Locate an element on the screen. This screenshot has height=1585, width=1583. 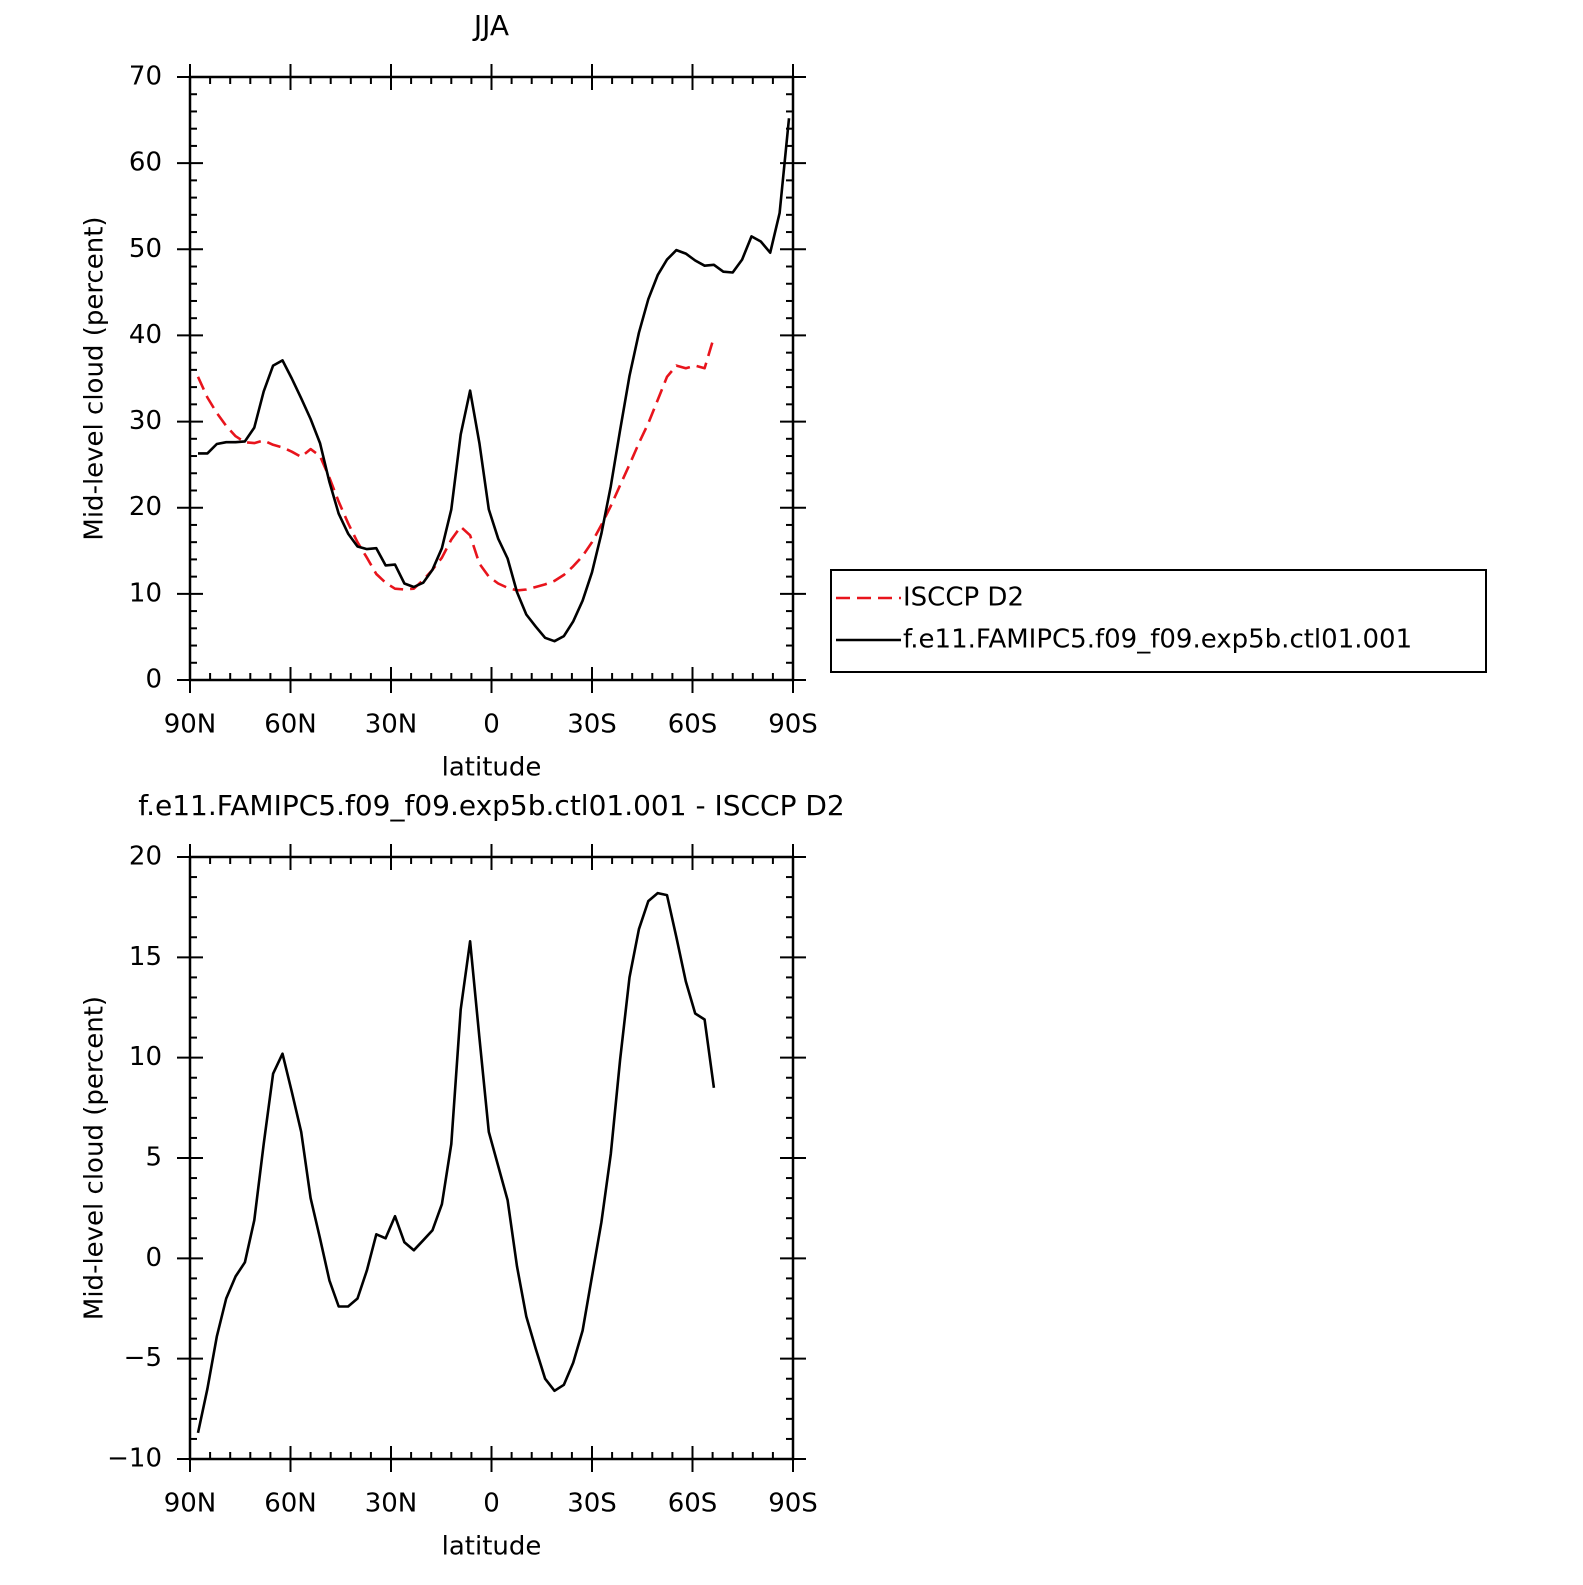
y-tick-label: 50 is located at coordinates (145, 249).